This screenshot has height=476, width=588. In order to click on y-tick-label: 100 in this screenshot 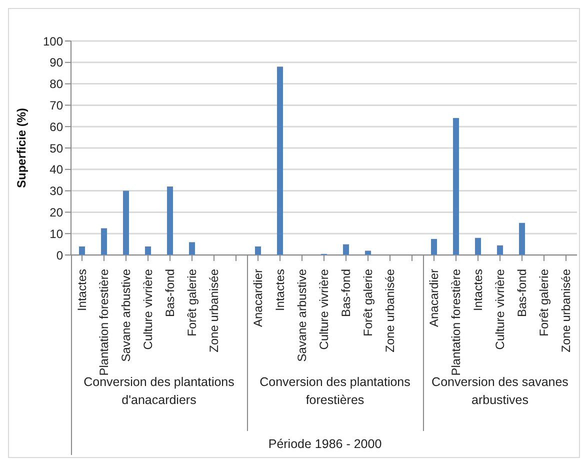, I will do `click(53, 41)`.